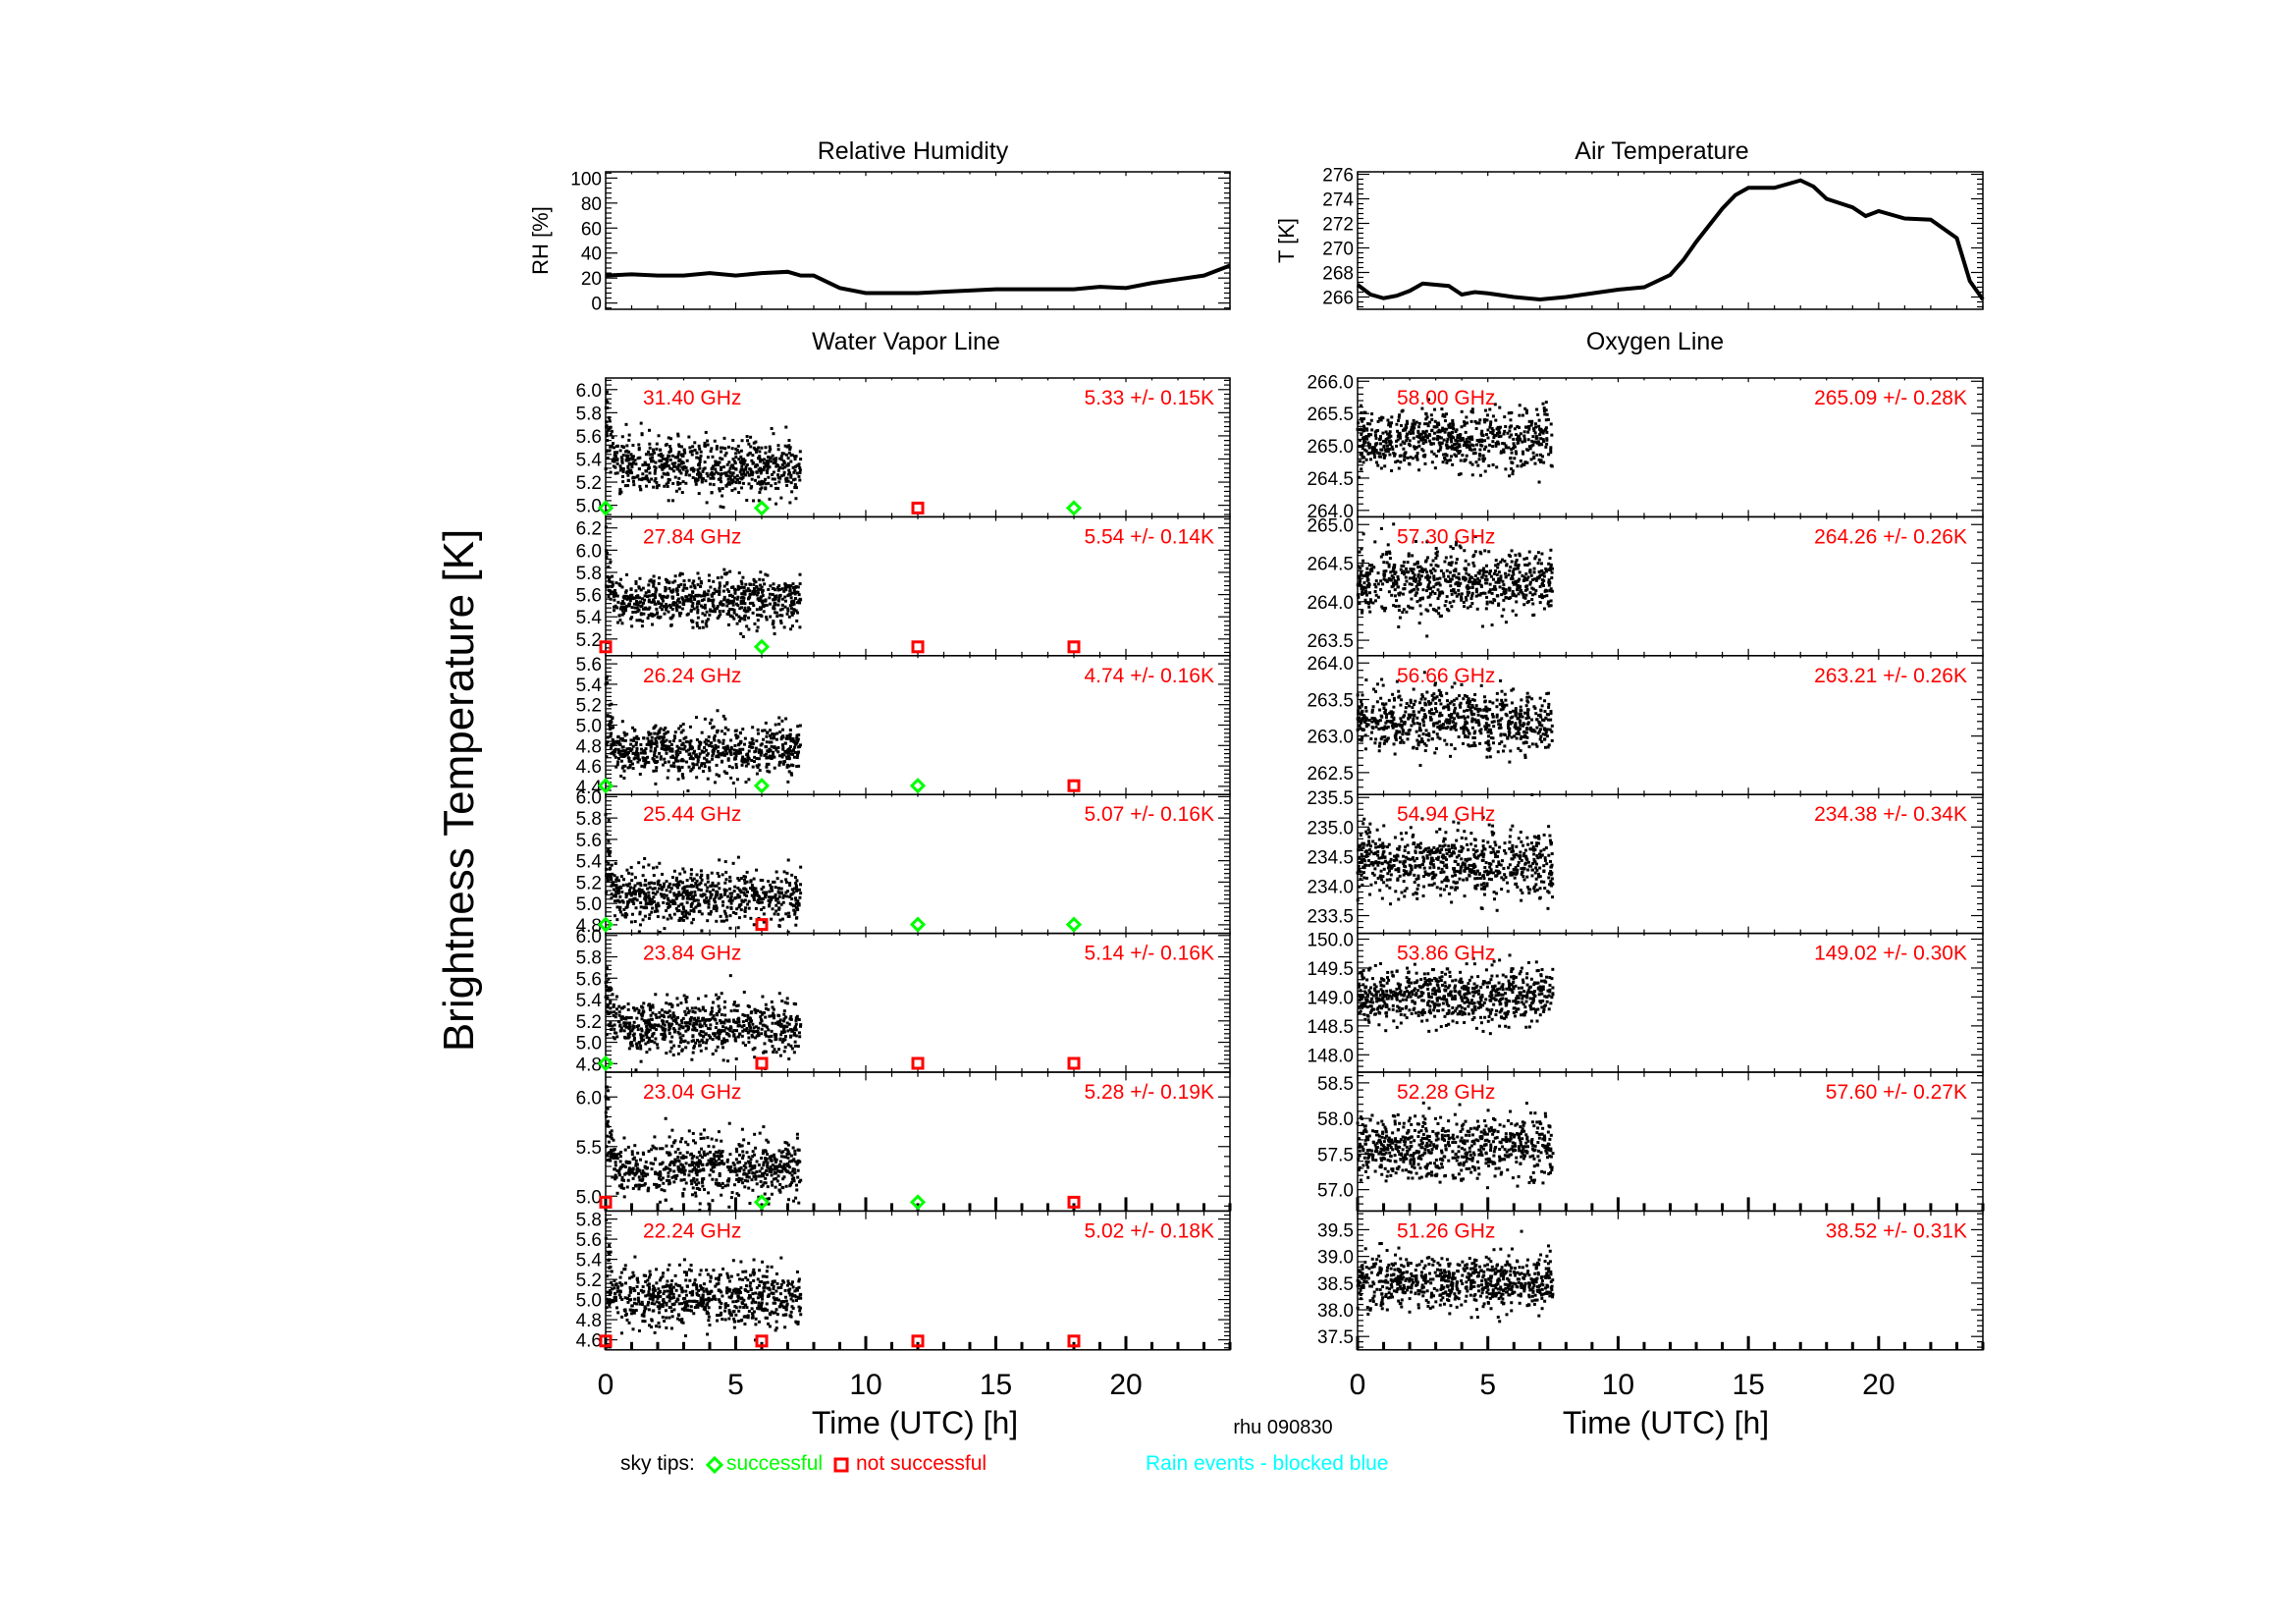  I want to click on legend-not-successful: not successful, so click(921, 1463).